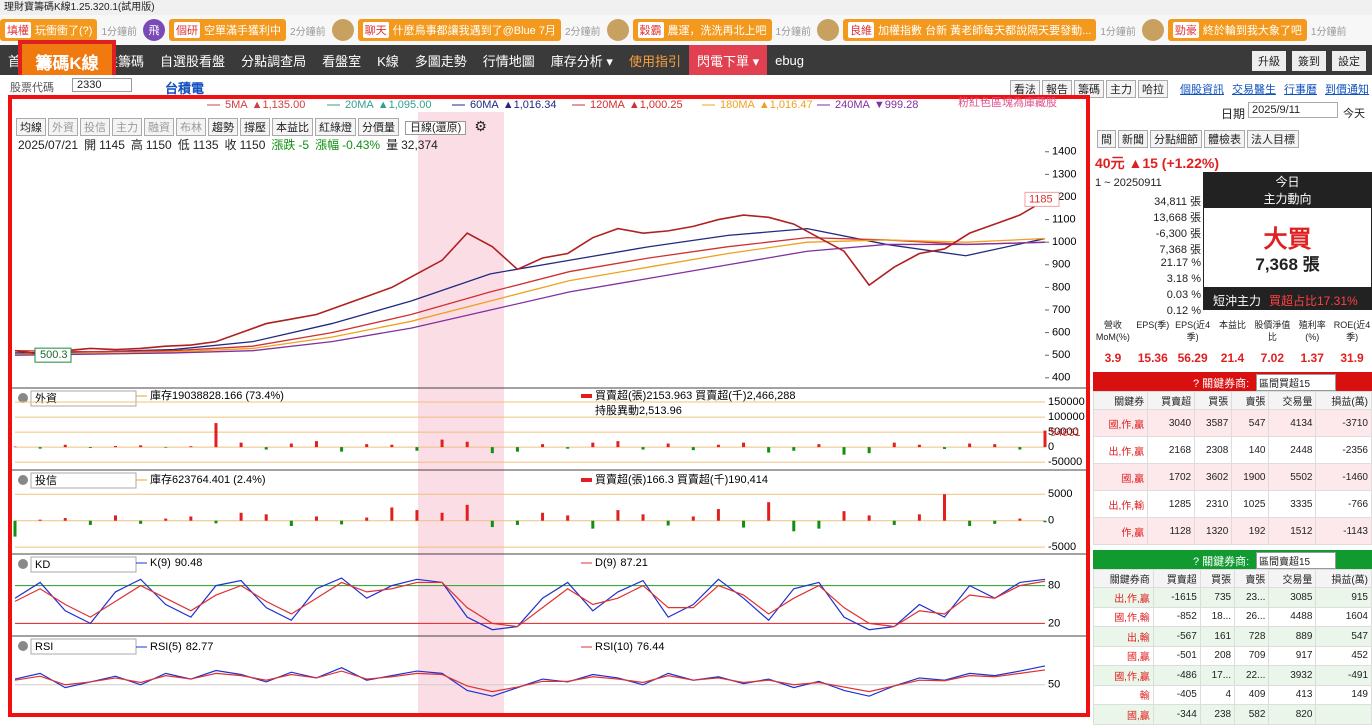  I want to click on tool-button: 均線, so click(31, 127).